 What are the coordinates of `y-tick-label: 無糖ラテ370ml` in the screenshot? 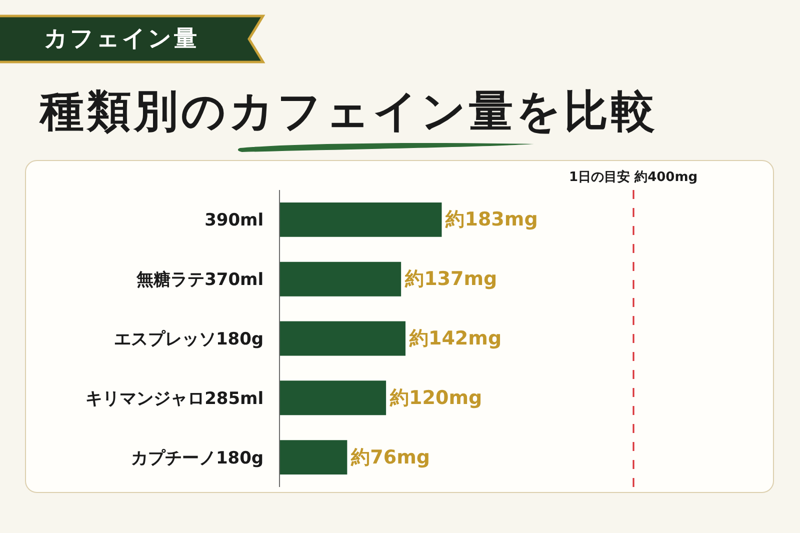 It's located at (200, 280).